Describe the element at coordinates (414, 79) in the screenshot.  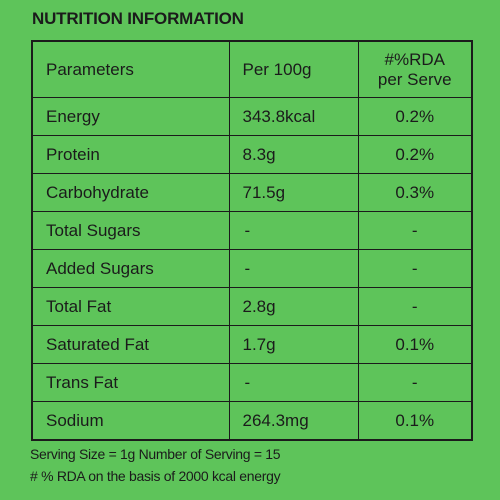
I see `header-rda-line2: per Serve` at that location.